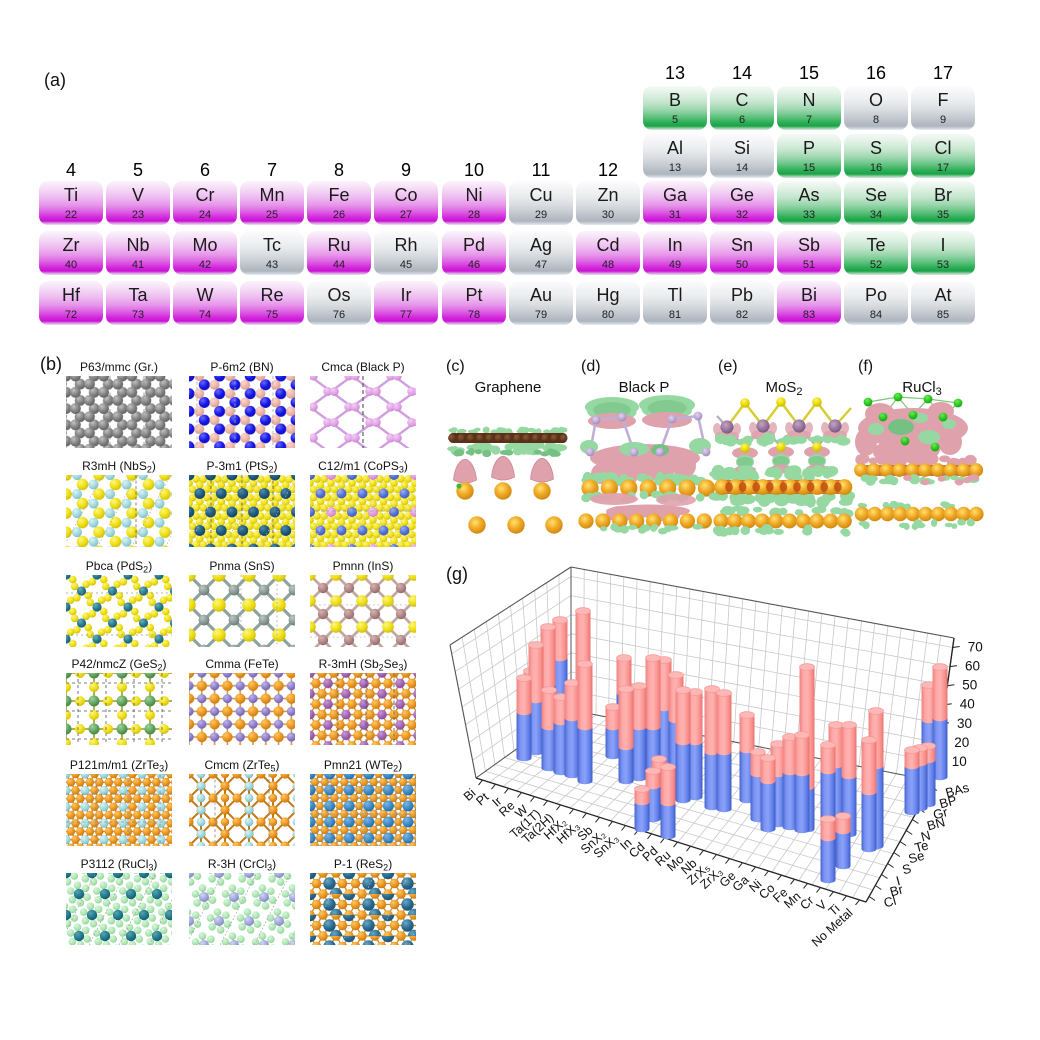 The width and height of the screenshot is (1040, 1040). Describe the element at coordinates (119, 467) in the screenshot. I see `svg-text: R3mH (NbS2)` at that location.